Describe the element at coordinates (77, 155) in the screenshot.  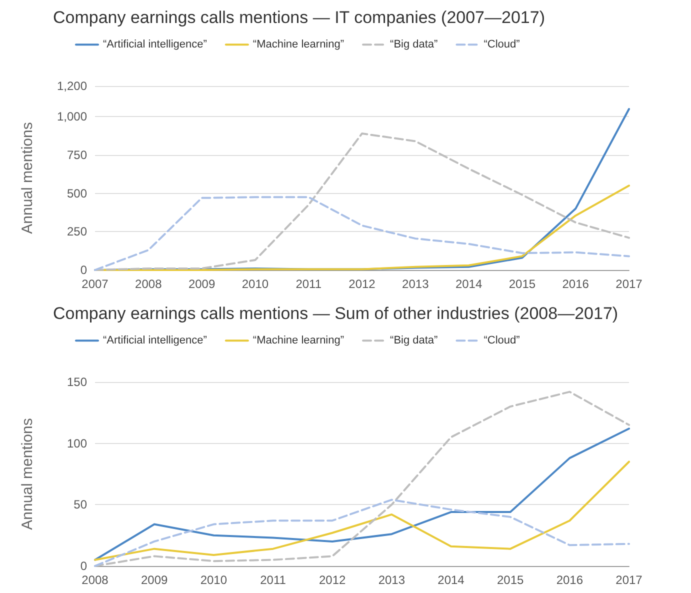
I see `y-tick-label: 750` at that location.